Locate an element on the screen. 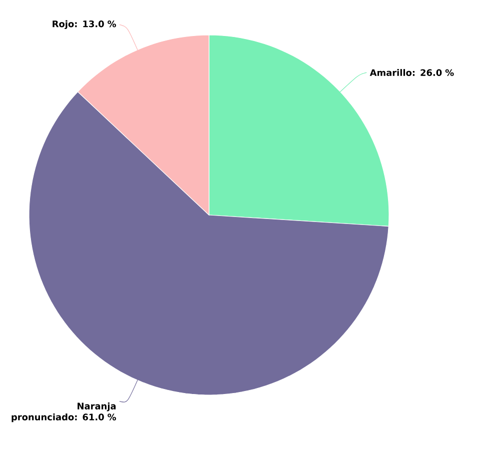  slice-label: Amarillo: 26.0 % is located at coordinates (412, 72).